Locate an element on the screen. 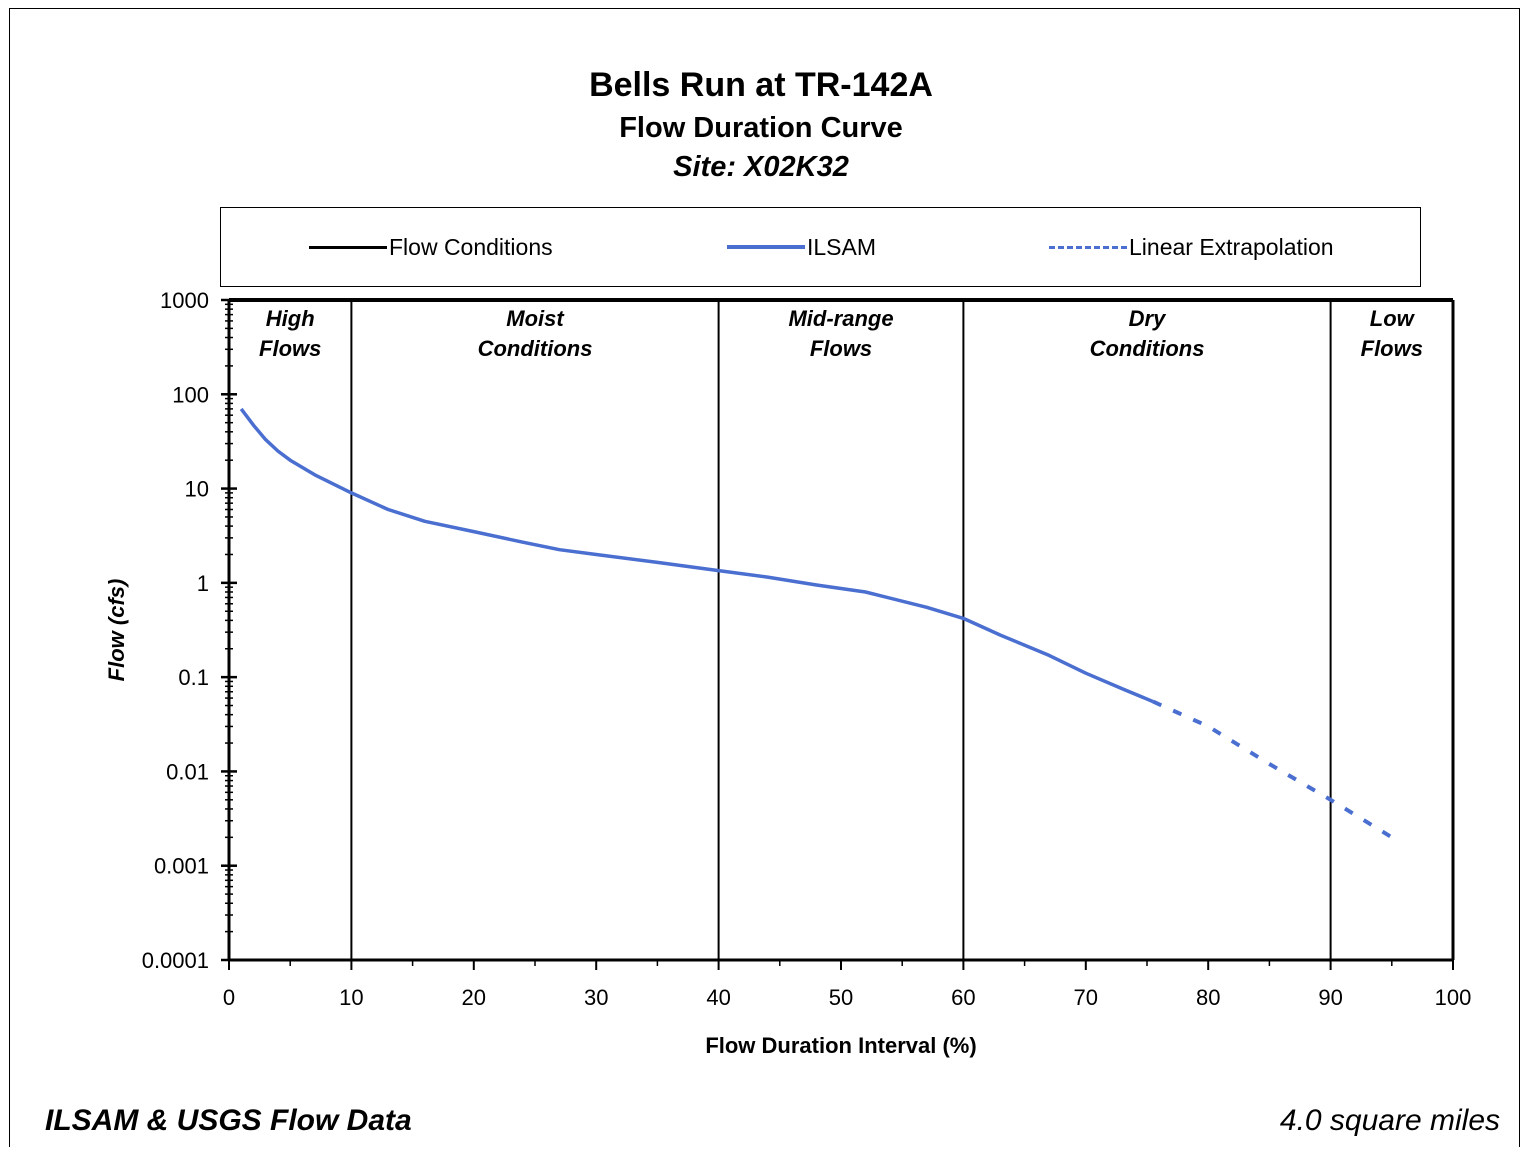 The image size is (1522, 1149). footer-drainage-area: 4.0 square miles is located at coordinates (1389, 1120).